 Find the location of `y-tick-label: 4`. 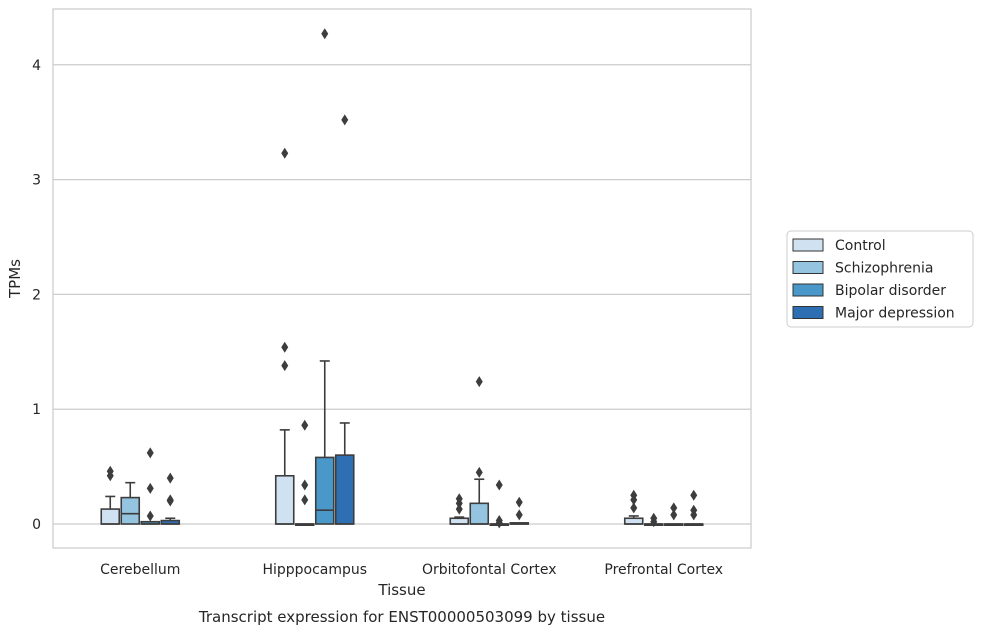

y-tick-label: 4 is located at coordinates (36, 66).